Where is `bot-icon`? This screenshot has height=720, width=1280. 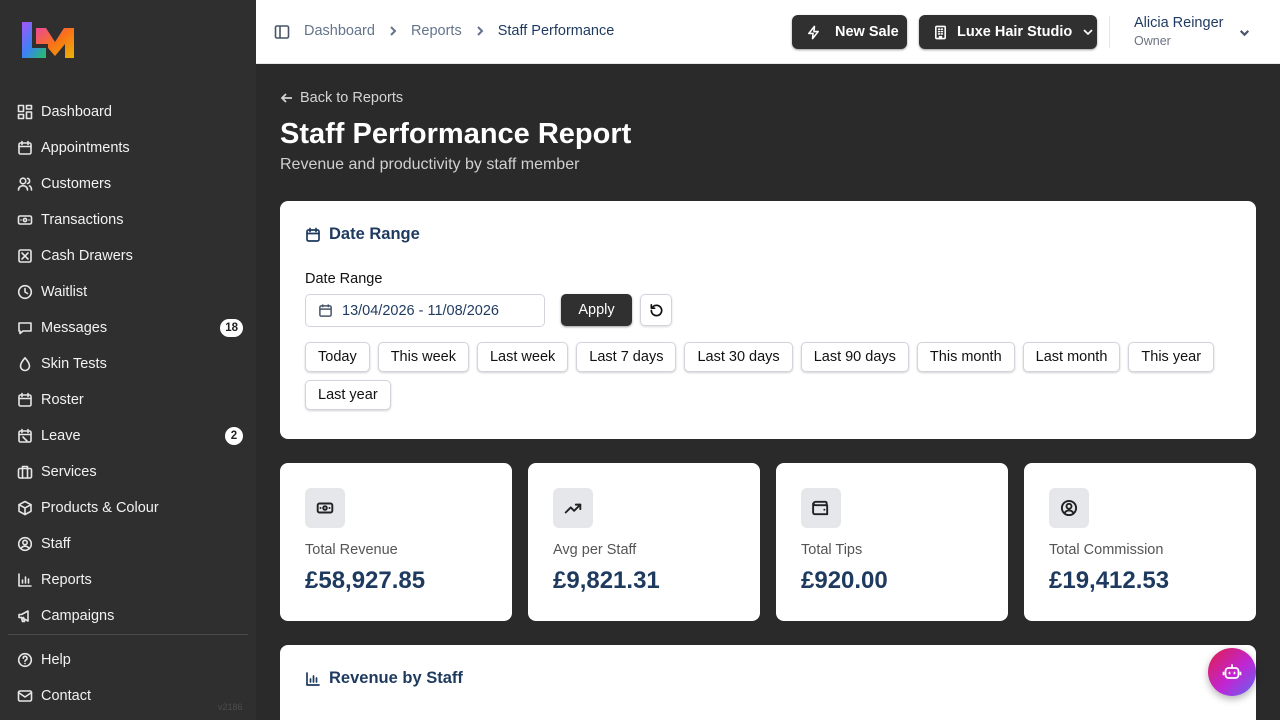
bot-icon is located at coordinates (1232, 671).